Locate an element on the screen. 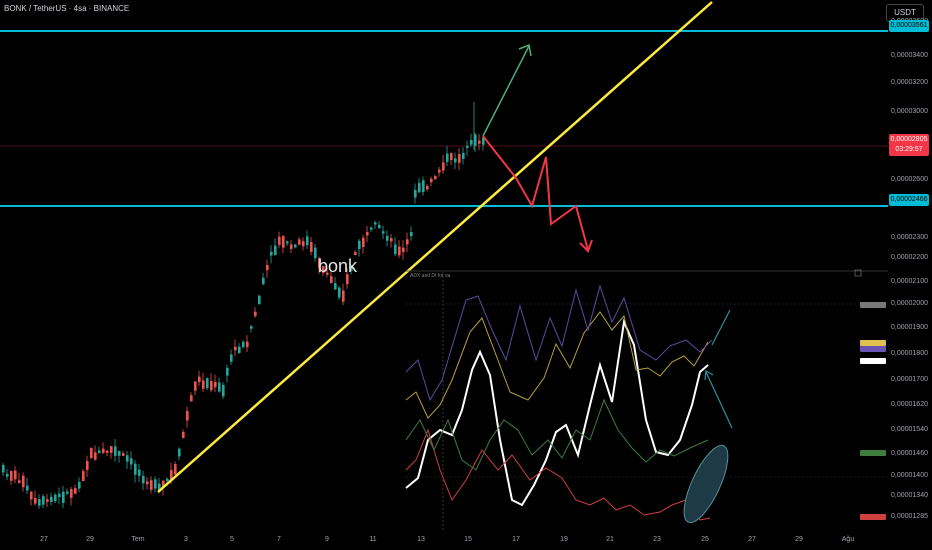 The height and width of the screenshot is (550, 932). indicator-title: ADX and DI for va is located at coordinates (430, 276).